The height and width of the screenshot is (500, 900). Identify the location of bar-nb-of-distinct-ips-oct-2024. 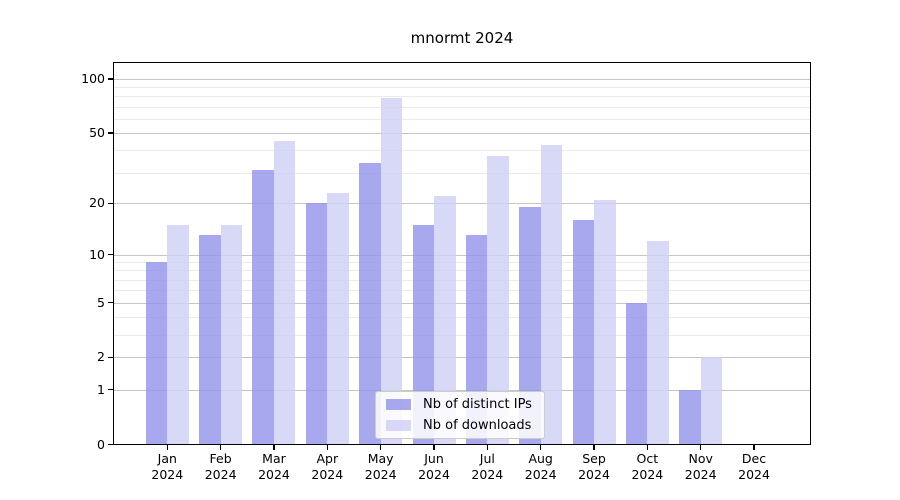
(636, 373).